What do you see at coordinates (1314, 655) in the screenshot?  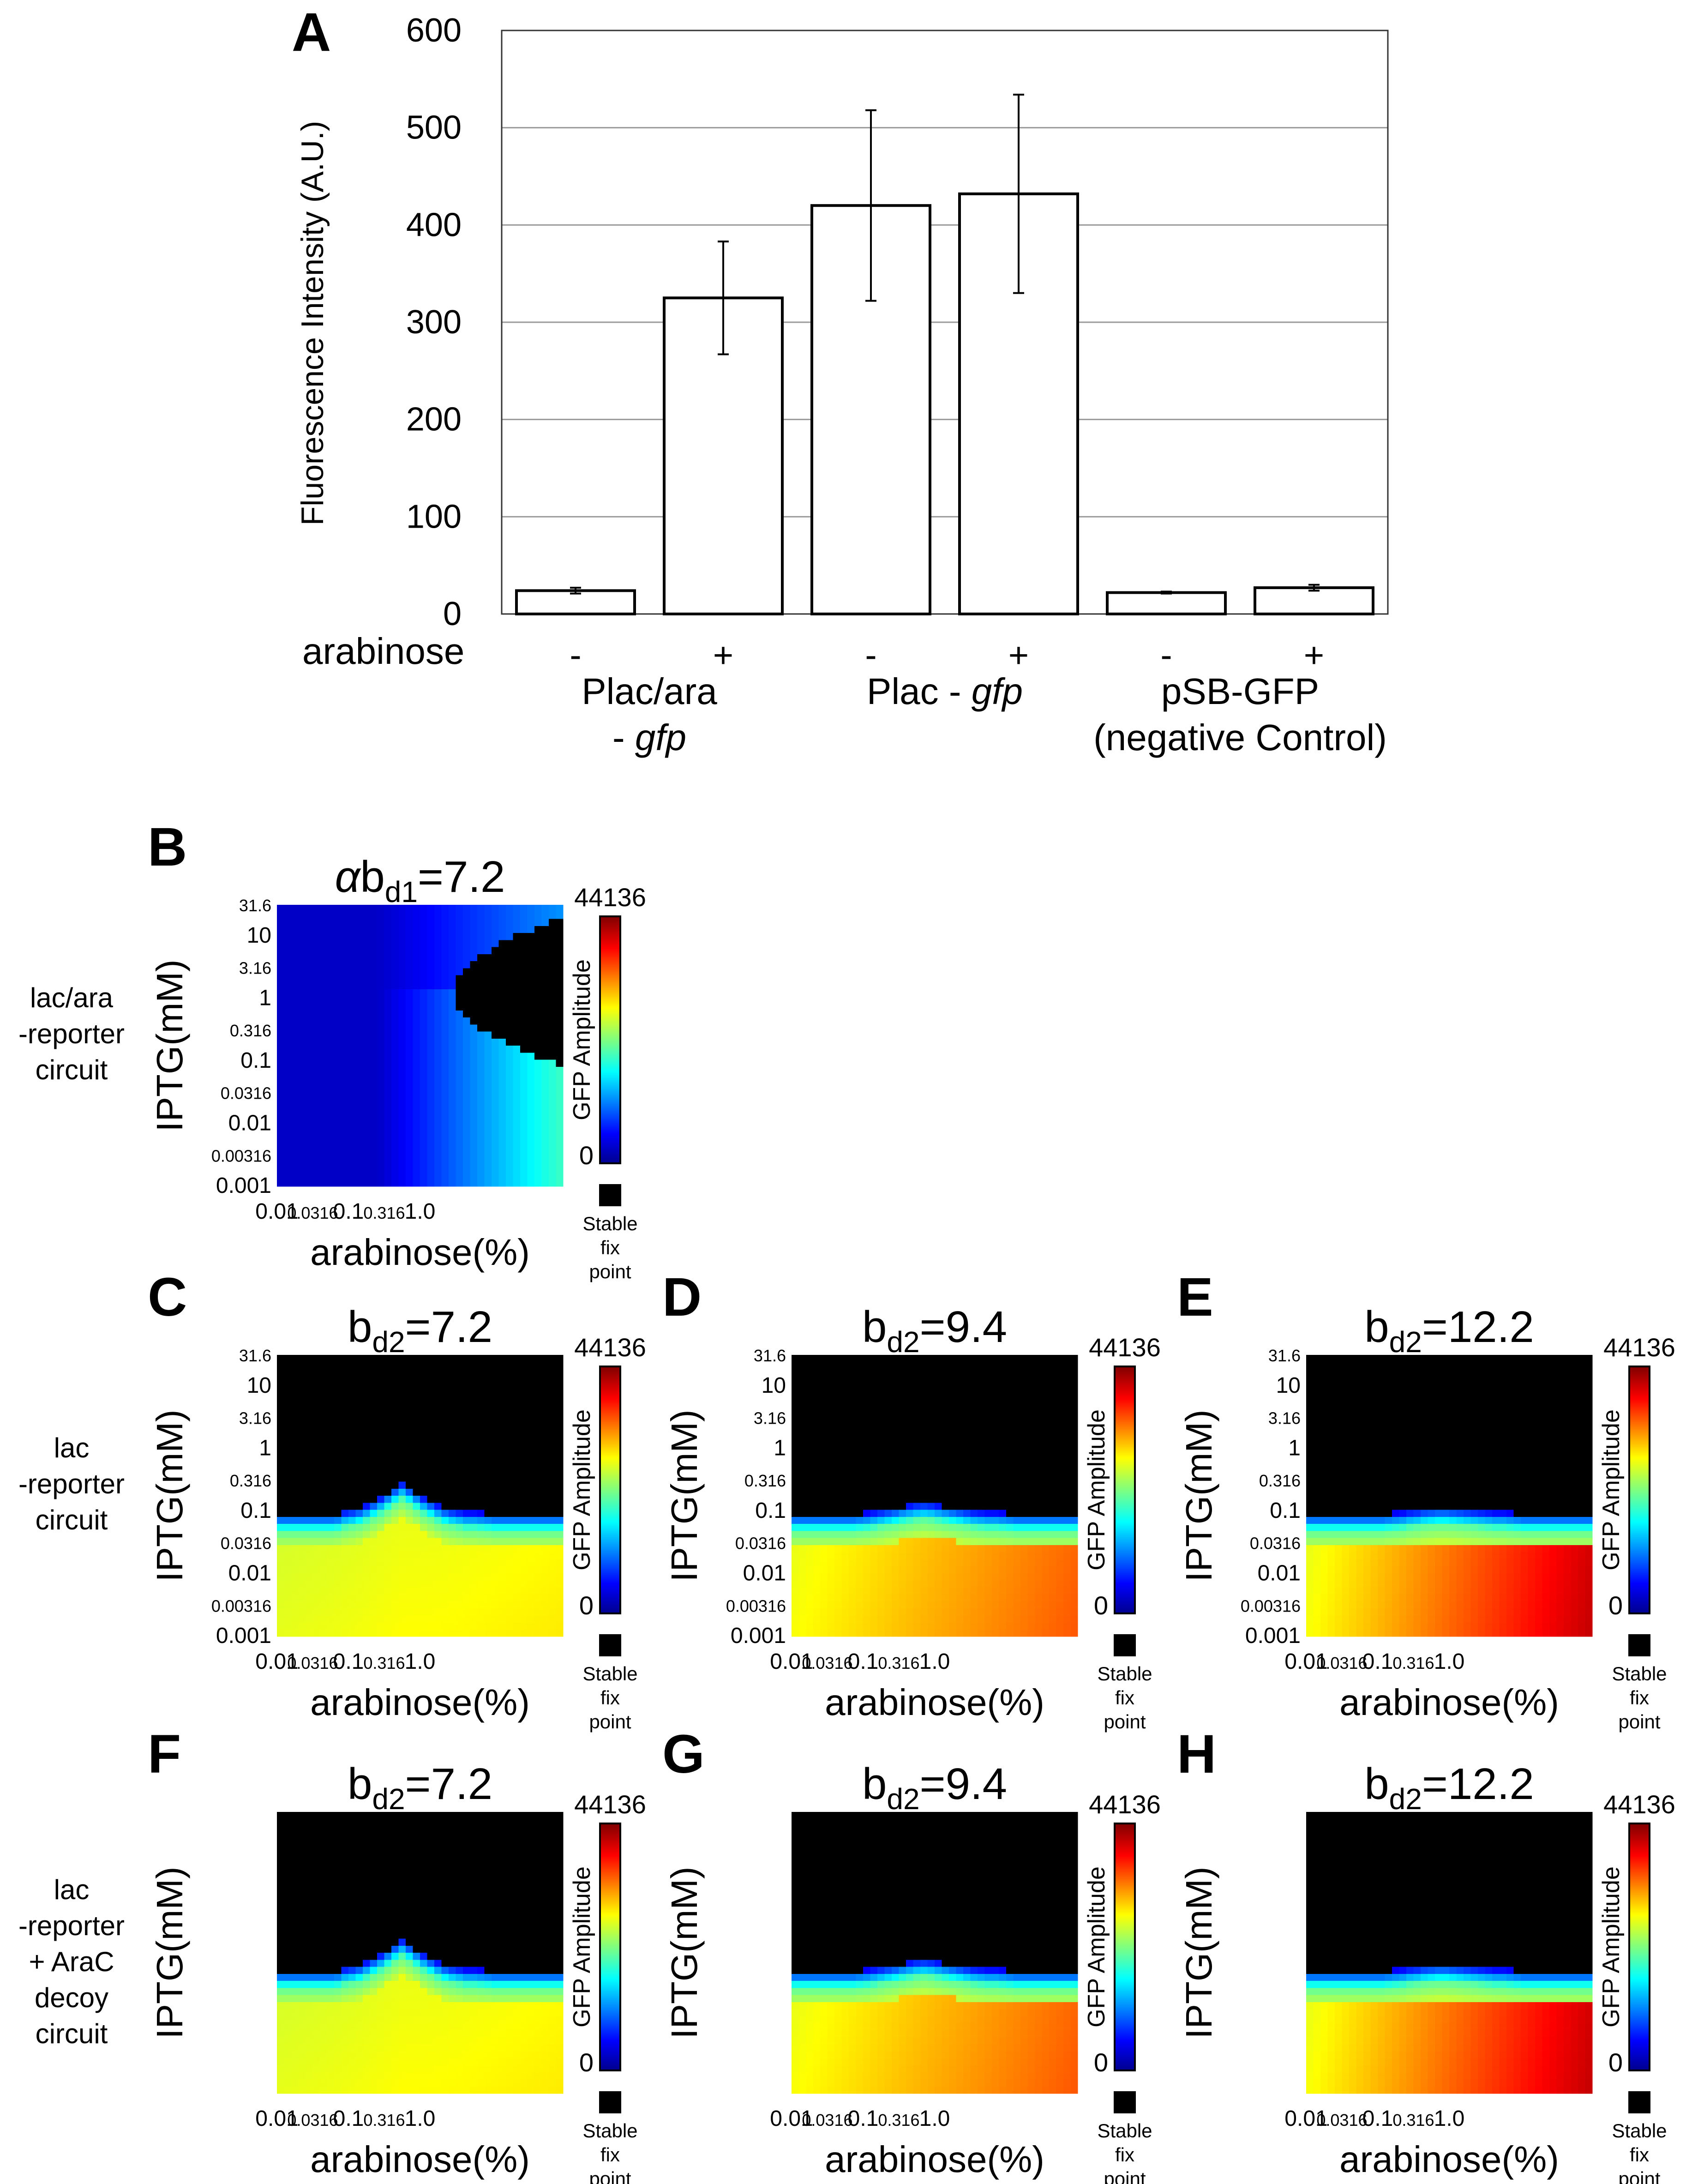 I see `arabinose-sign: +` at bounding box center [1314, 655].